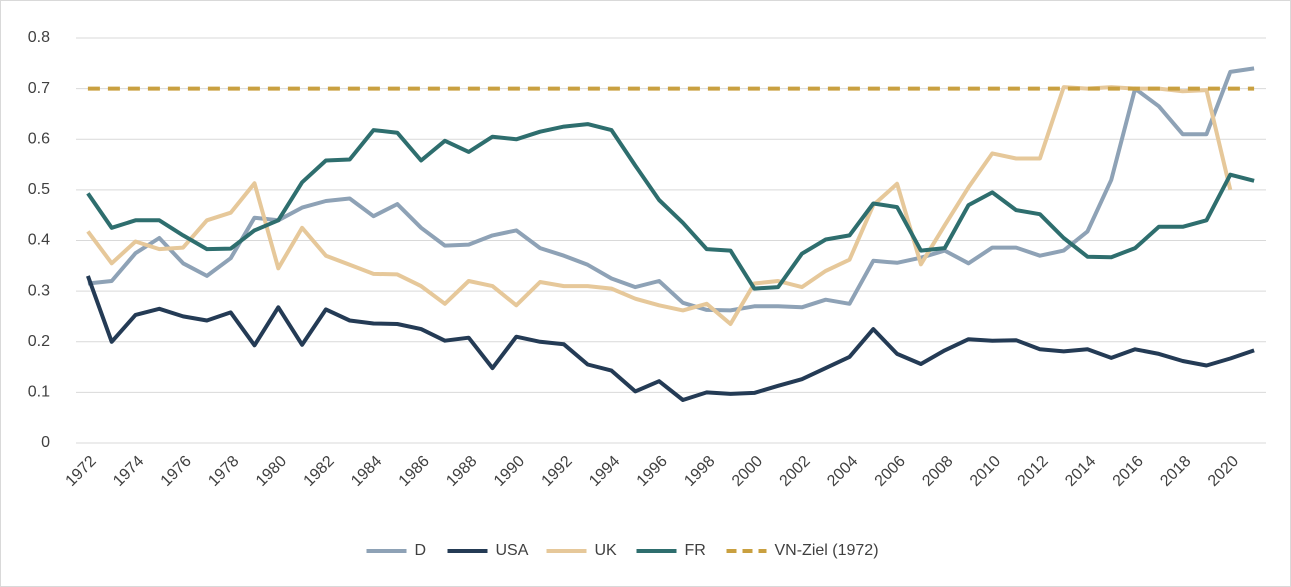 Image resolution: width=1291 pixels, height=587 pixels. What do you see at coordinates (45, 442) in the screenshot?
I see `y-tick-label: 0` at bounding box center [45, 442].